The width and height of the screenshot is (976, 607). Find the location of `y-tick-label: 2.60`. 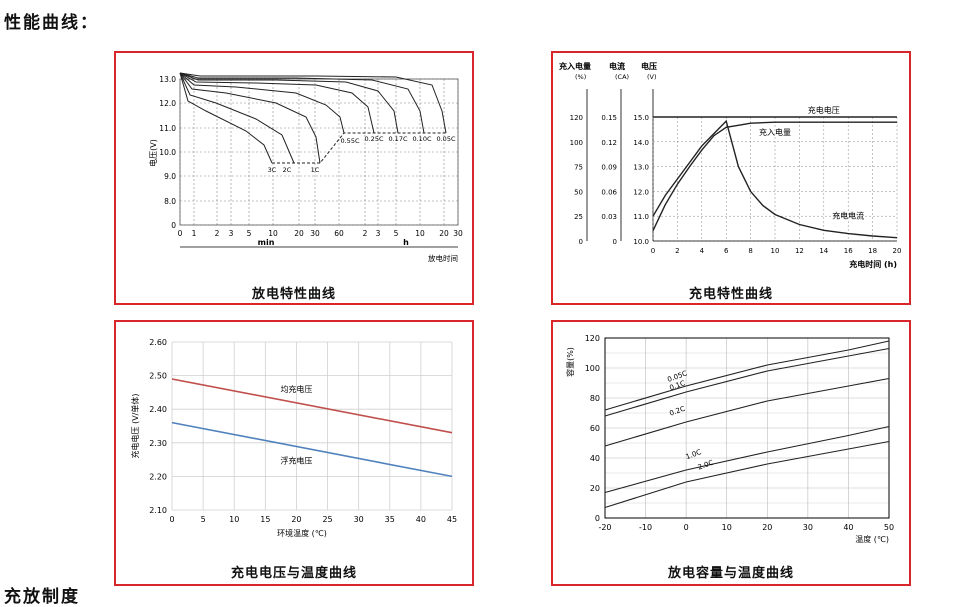

y-tick-label: 2.60 is located at coordinates (158, 342).